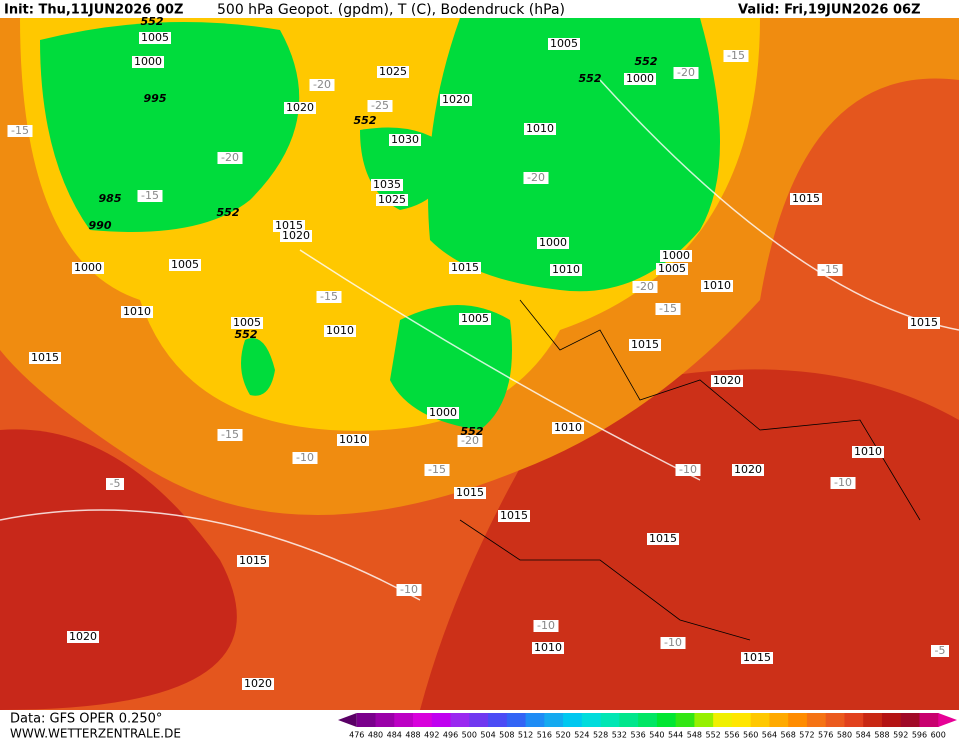  Describe the element at coordinates (100, 225) in the screenshot. I see `geopotential-label: 990` at that location.